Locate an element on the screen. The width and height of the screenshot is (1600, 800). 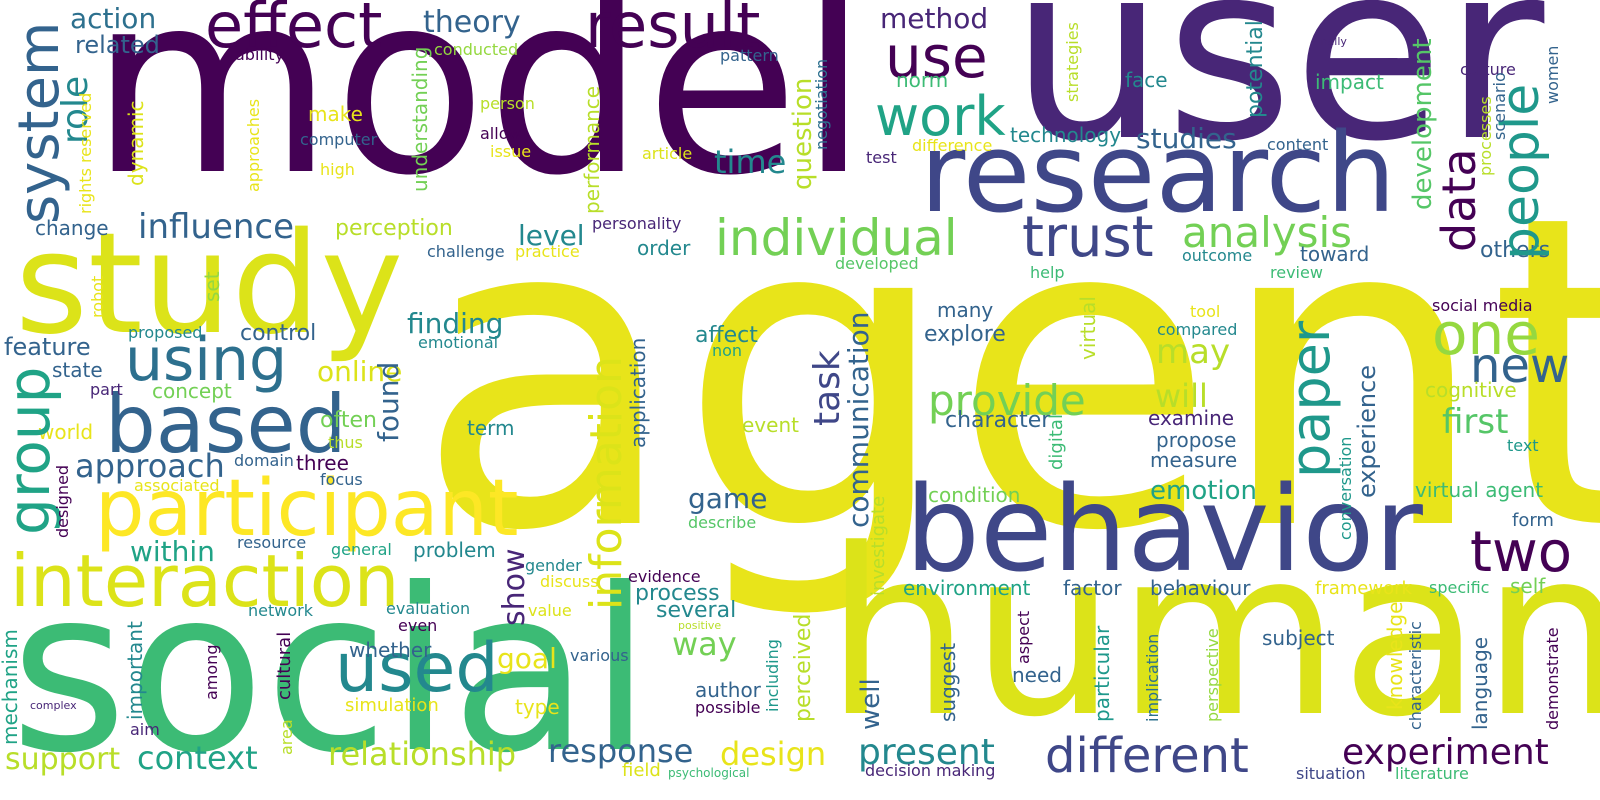
word-environment: environment is located at coordinates (967, 588).